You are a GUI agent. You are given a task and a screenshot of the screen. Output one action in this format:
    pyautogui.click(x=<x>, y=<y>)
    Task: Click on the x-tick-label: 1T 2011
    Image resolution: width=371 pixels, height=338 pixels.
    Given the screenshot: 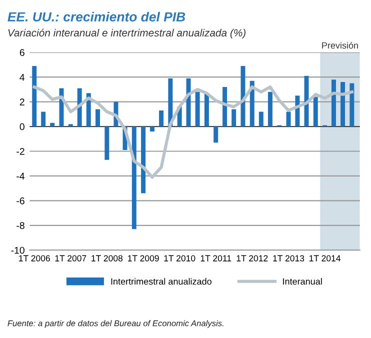 What is the action you would take?
    pyautogui.click(x=216, y=258)
    